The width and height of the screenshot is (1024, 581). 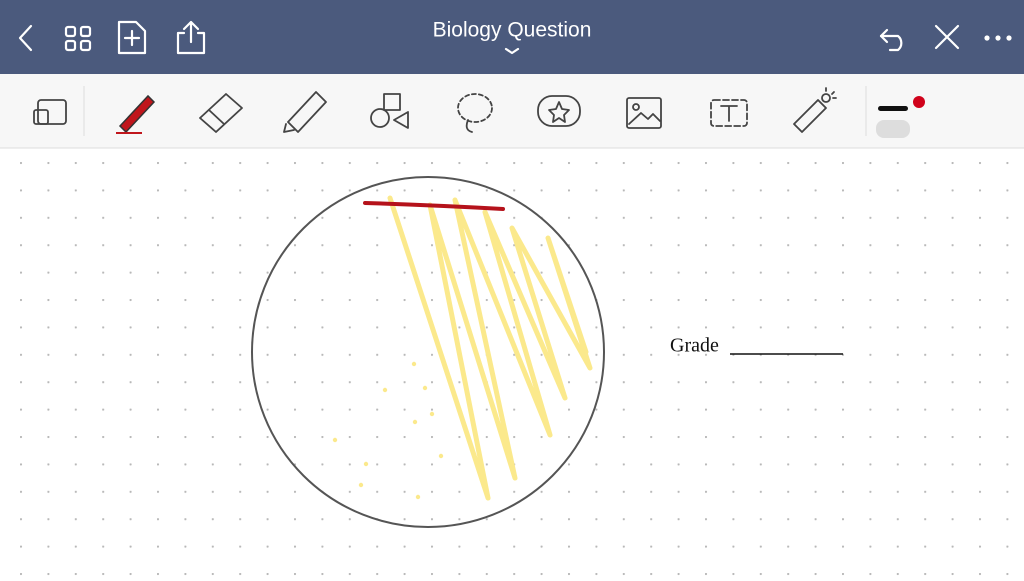 I want to click on grade-label: Grade, so click(x=694, y=346).